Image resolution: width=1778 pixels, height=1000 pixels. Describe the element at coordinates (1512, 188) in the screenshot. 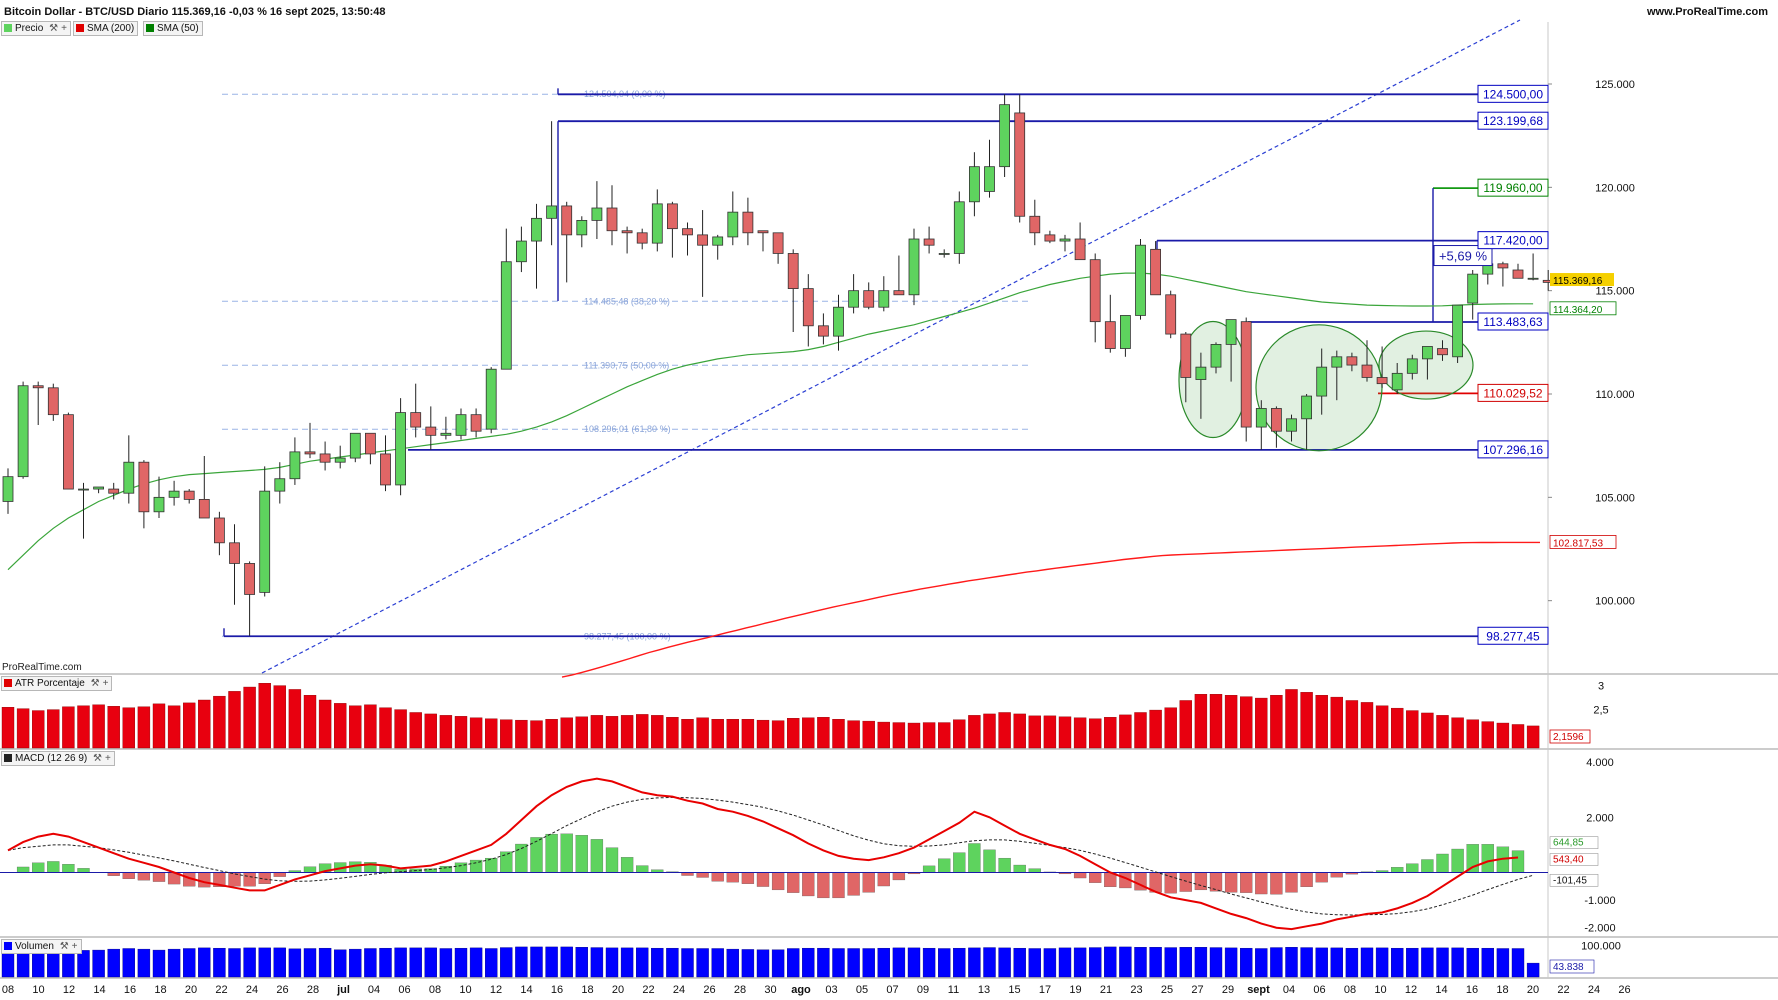

I see `price-level-label: 119.960,00` at that location.